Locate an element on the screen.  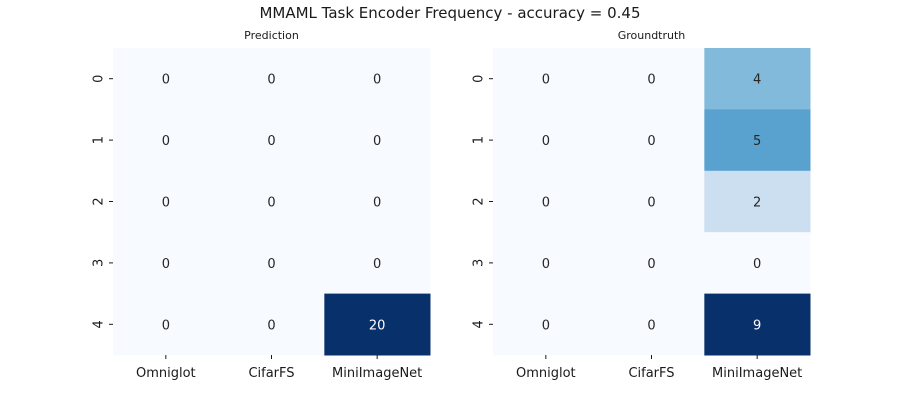
cell-value-label: 2 is located at coordinates (757, 203).